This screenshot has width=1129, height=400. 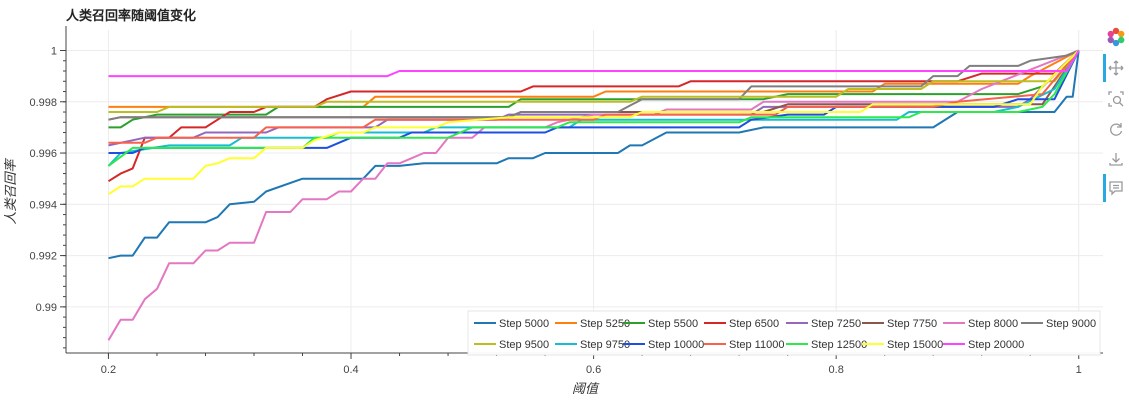 What do you see at coordinates (1116, 188) in the screenshot?
I see `hover-tool-icon` at bounding box center [1116, 188].